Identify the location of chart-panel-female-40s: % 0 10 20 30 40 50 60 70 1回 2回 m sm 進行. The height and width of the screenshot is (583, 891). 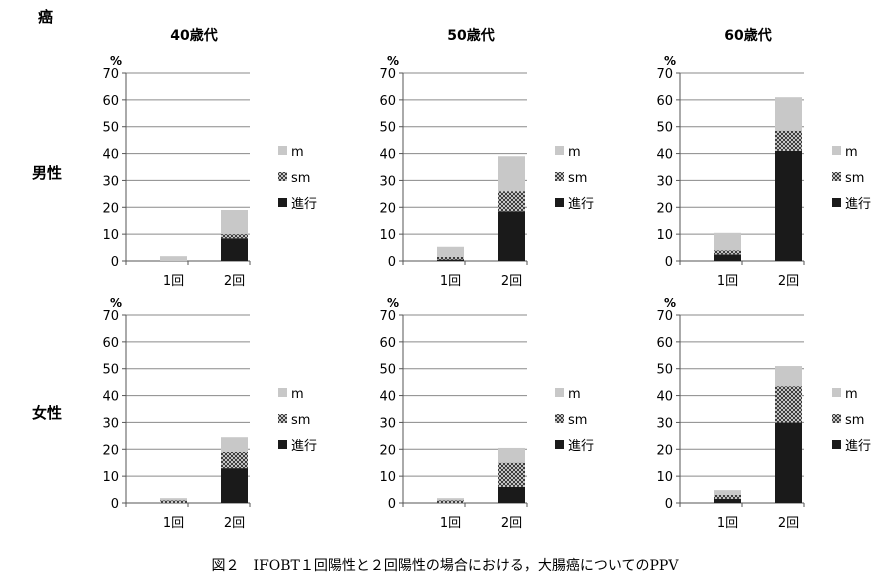
(209, 413).